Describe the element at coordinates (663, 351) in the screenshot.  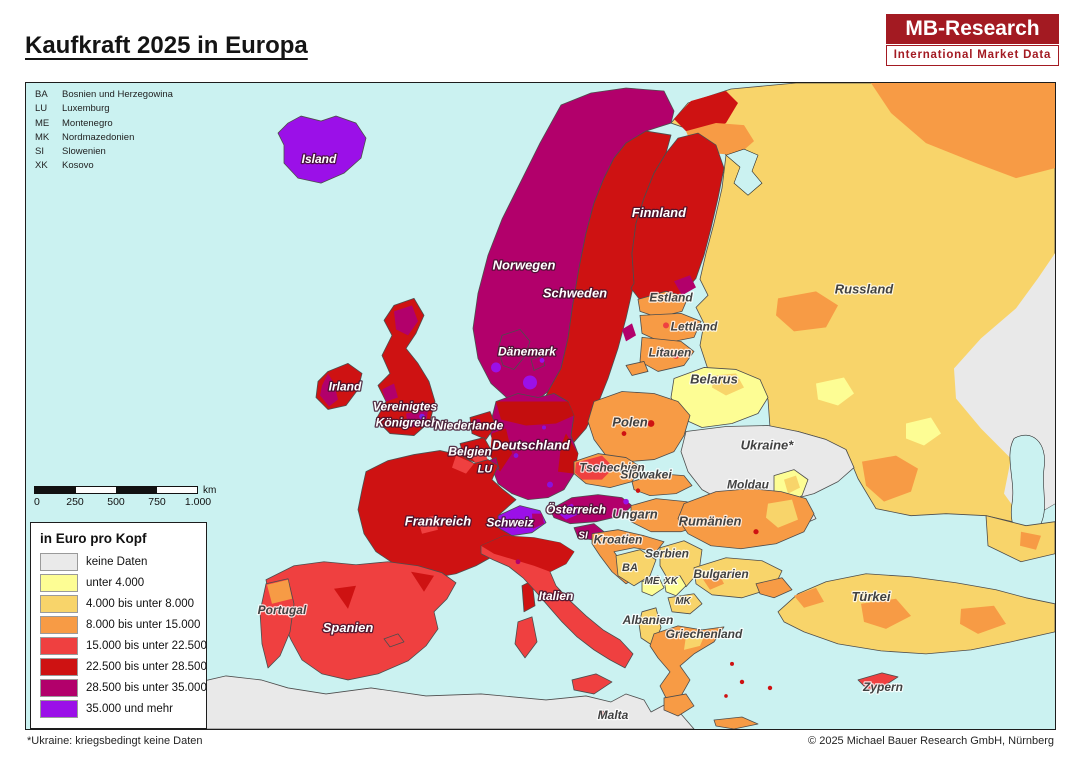
I see `region-kaunas` at that location.